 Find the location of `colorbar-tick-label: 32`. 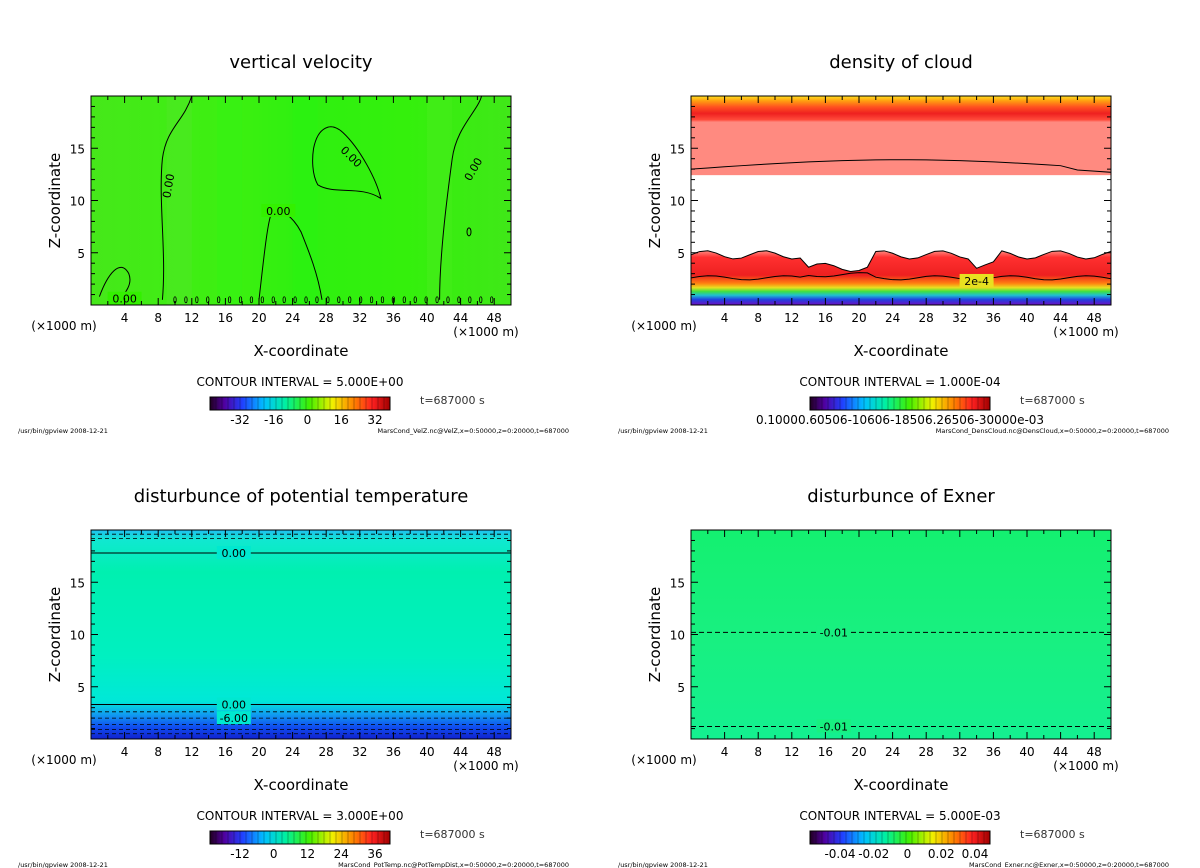

colorbar-tick-label: 32 is located at coordinates (374, 420).